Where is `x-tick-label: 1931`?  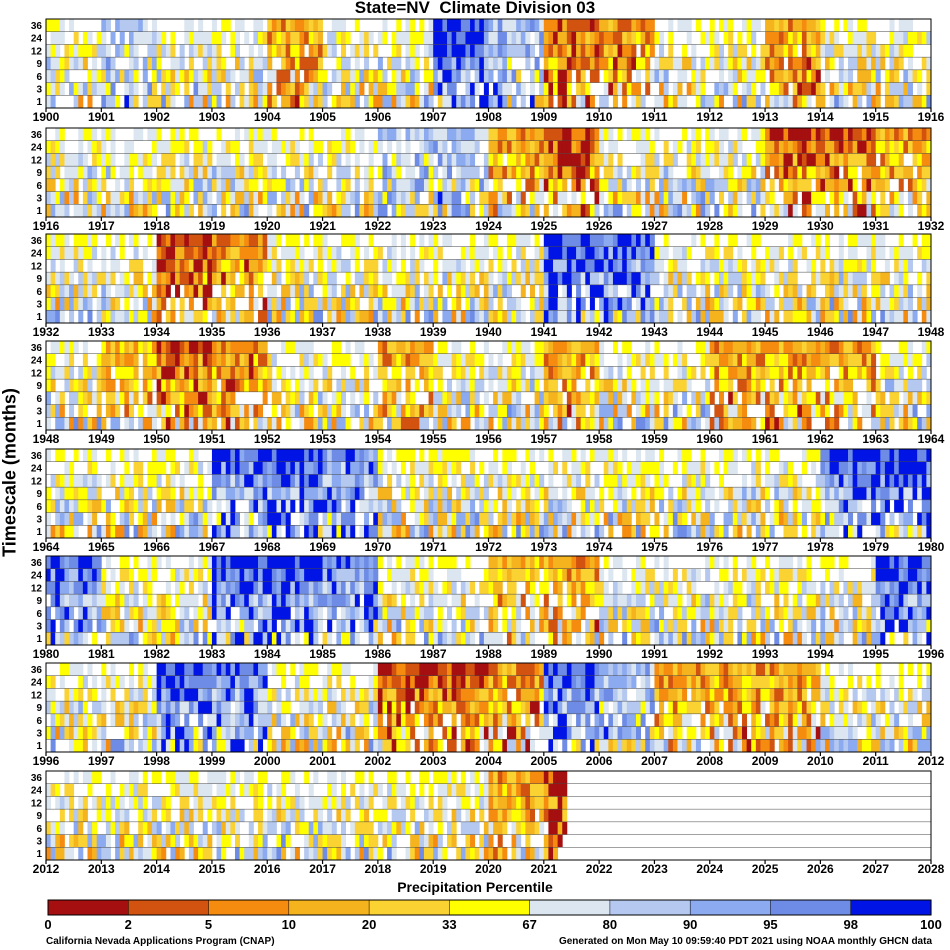 x-tick-label: 1931 is located at coordinates (875, 226).